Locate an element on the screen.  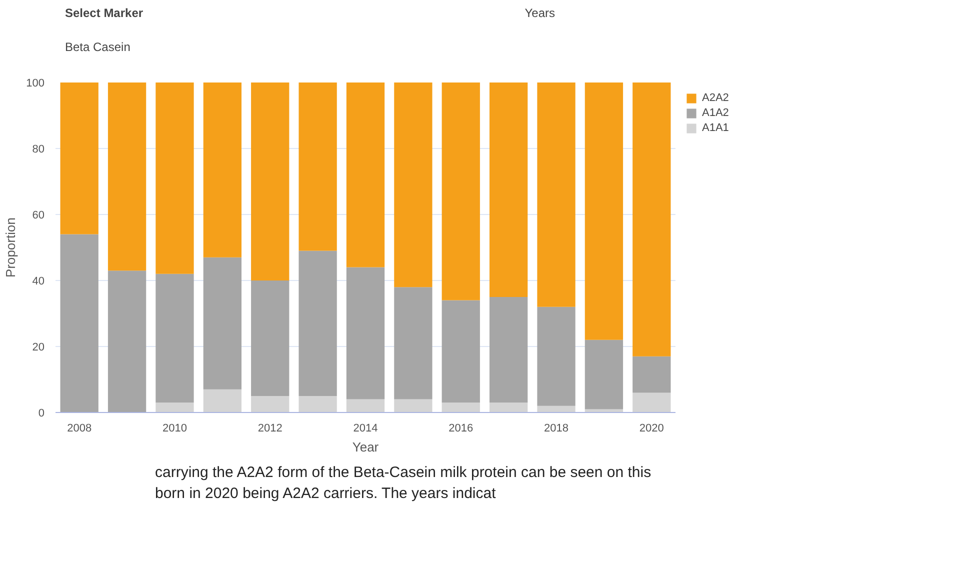
text: Select Marker is located at coordinates (104, 13).